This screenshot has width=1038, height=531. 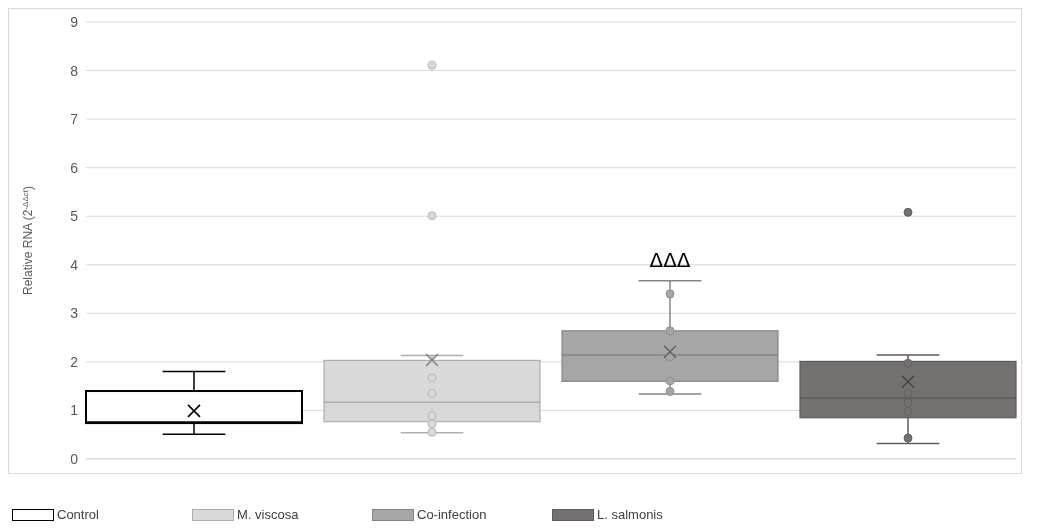 What do you see at coordinates (452, 514) in the screenshot?
I see `legend-label: Co-infection` at bounding box center [452, 514].